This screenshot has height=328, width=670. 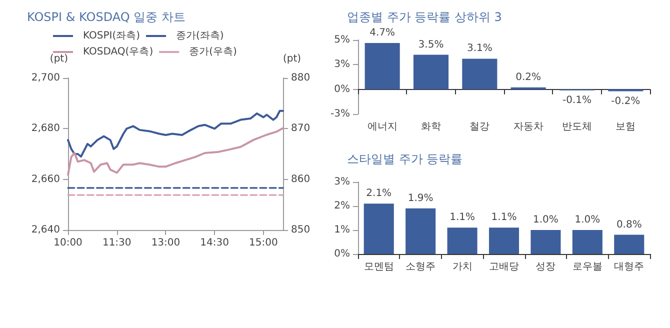 I want to click on x-tick-label: 모멘텀, so click(x=379, y=267).